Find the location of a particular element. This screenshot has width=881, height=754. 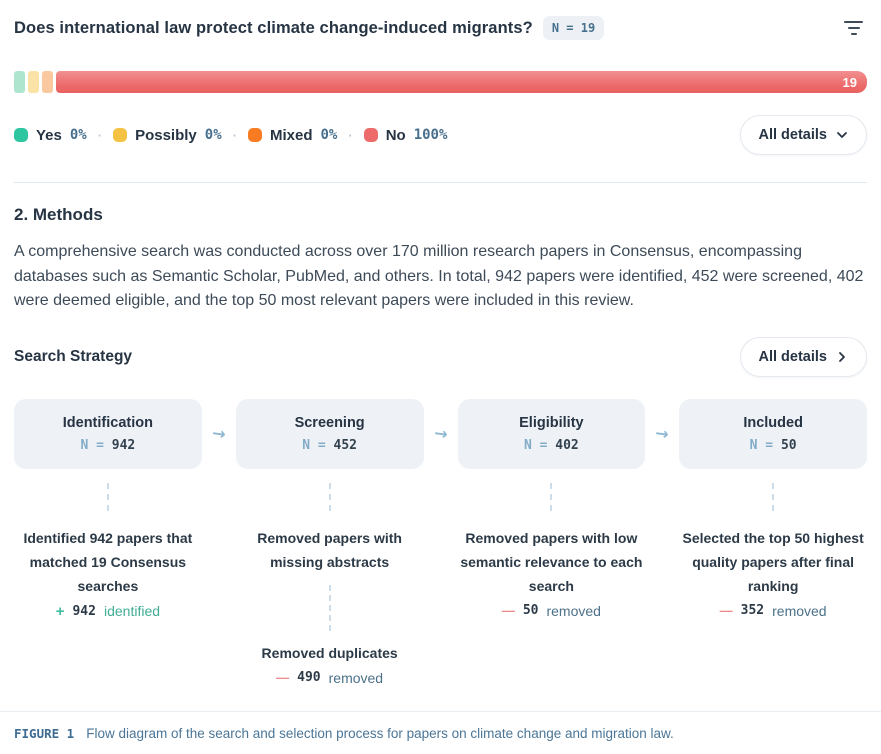

stat-line-removed: — 352 removed is located at coordinates (773, 611).